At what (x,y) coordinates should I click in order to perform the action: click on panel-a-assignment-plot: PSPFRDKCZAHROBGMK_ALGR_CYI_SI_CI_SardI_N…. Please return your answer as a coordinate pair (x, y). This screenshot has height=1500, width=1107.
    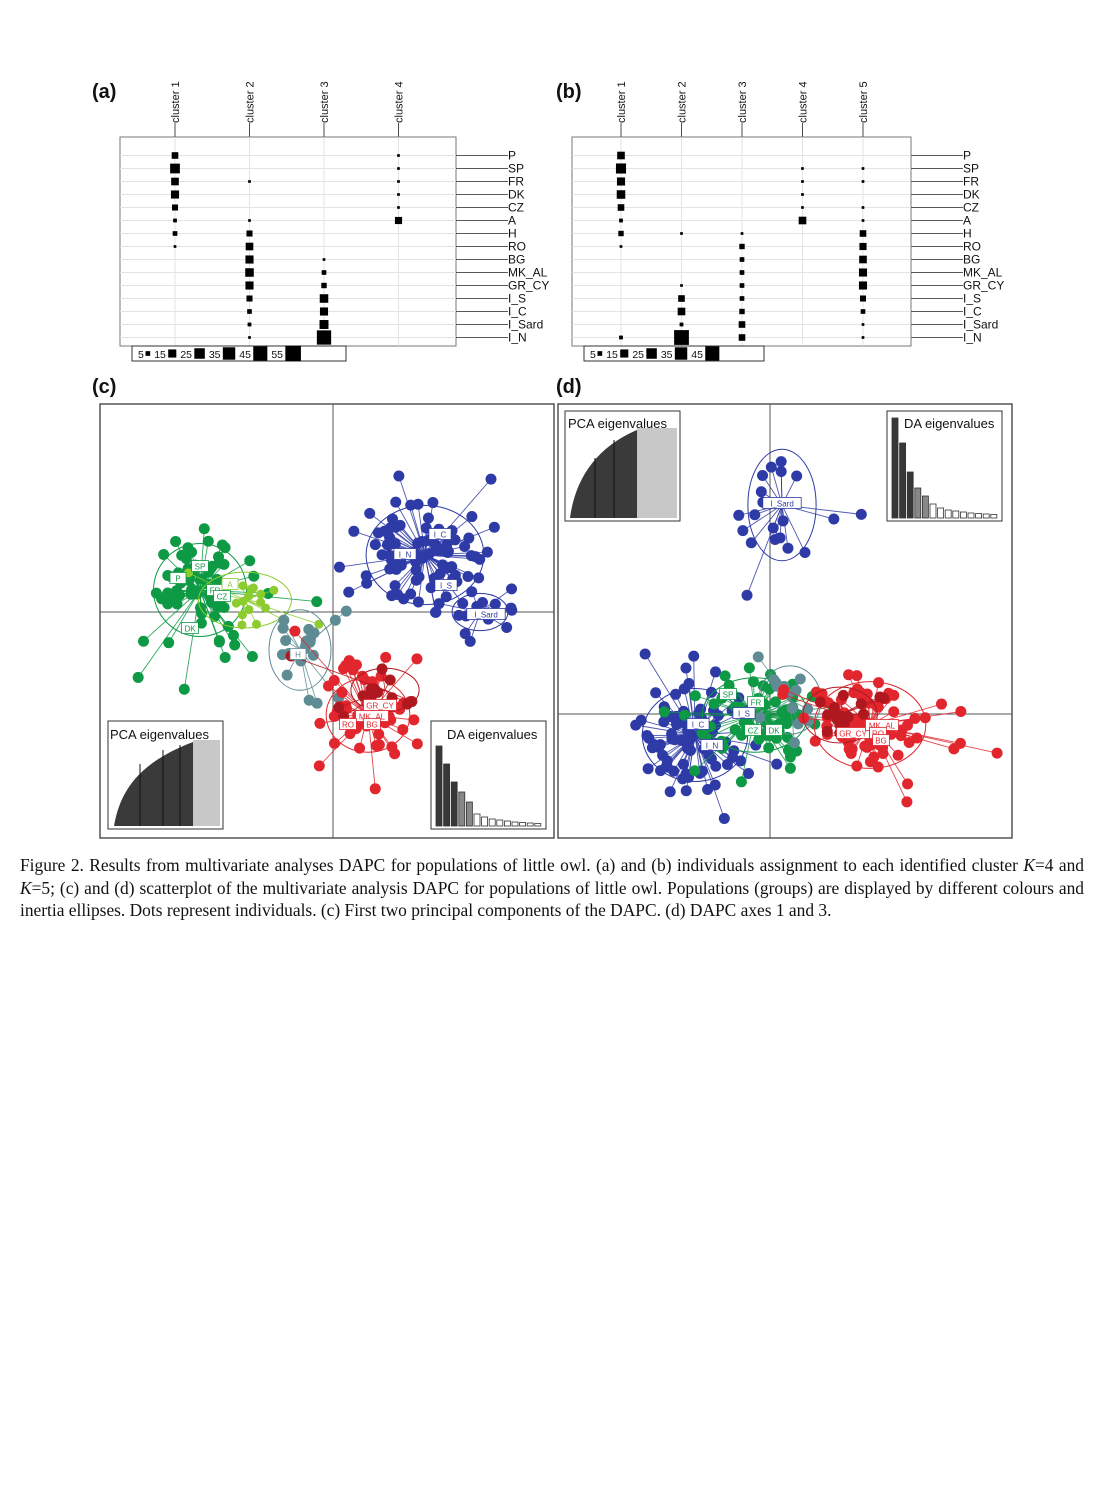
    Looking at the image, I should click on (334, 221).